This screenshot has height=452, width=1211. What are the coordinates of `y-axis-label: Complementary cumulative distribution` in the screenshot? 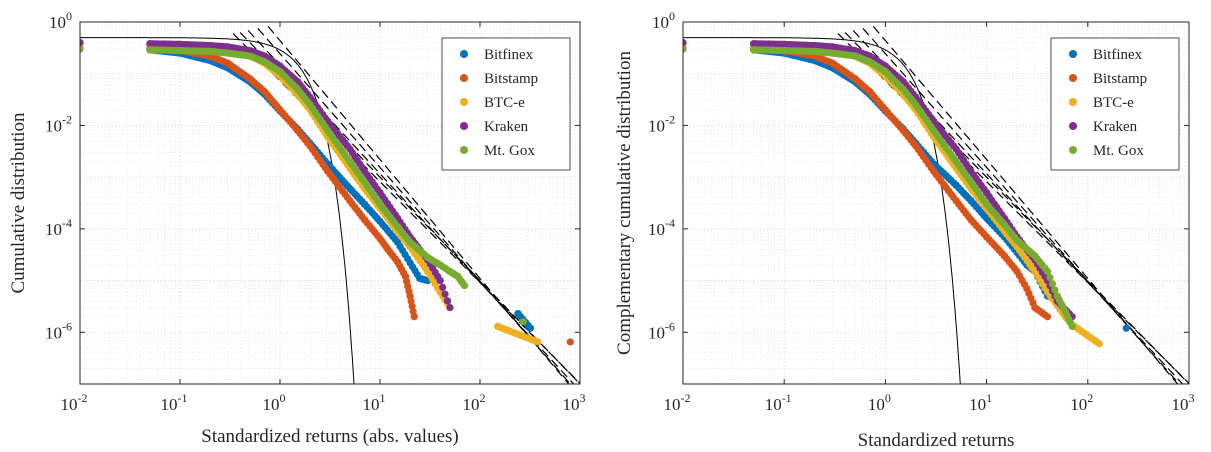 It's located at (624, 203).